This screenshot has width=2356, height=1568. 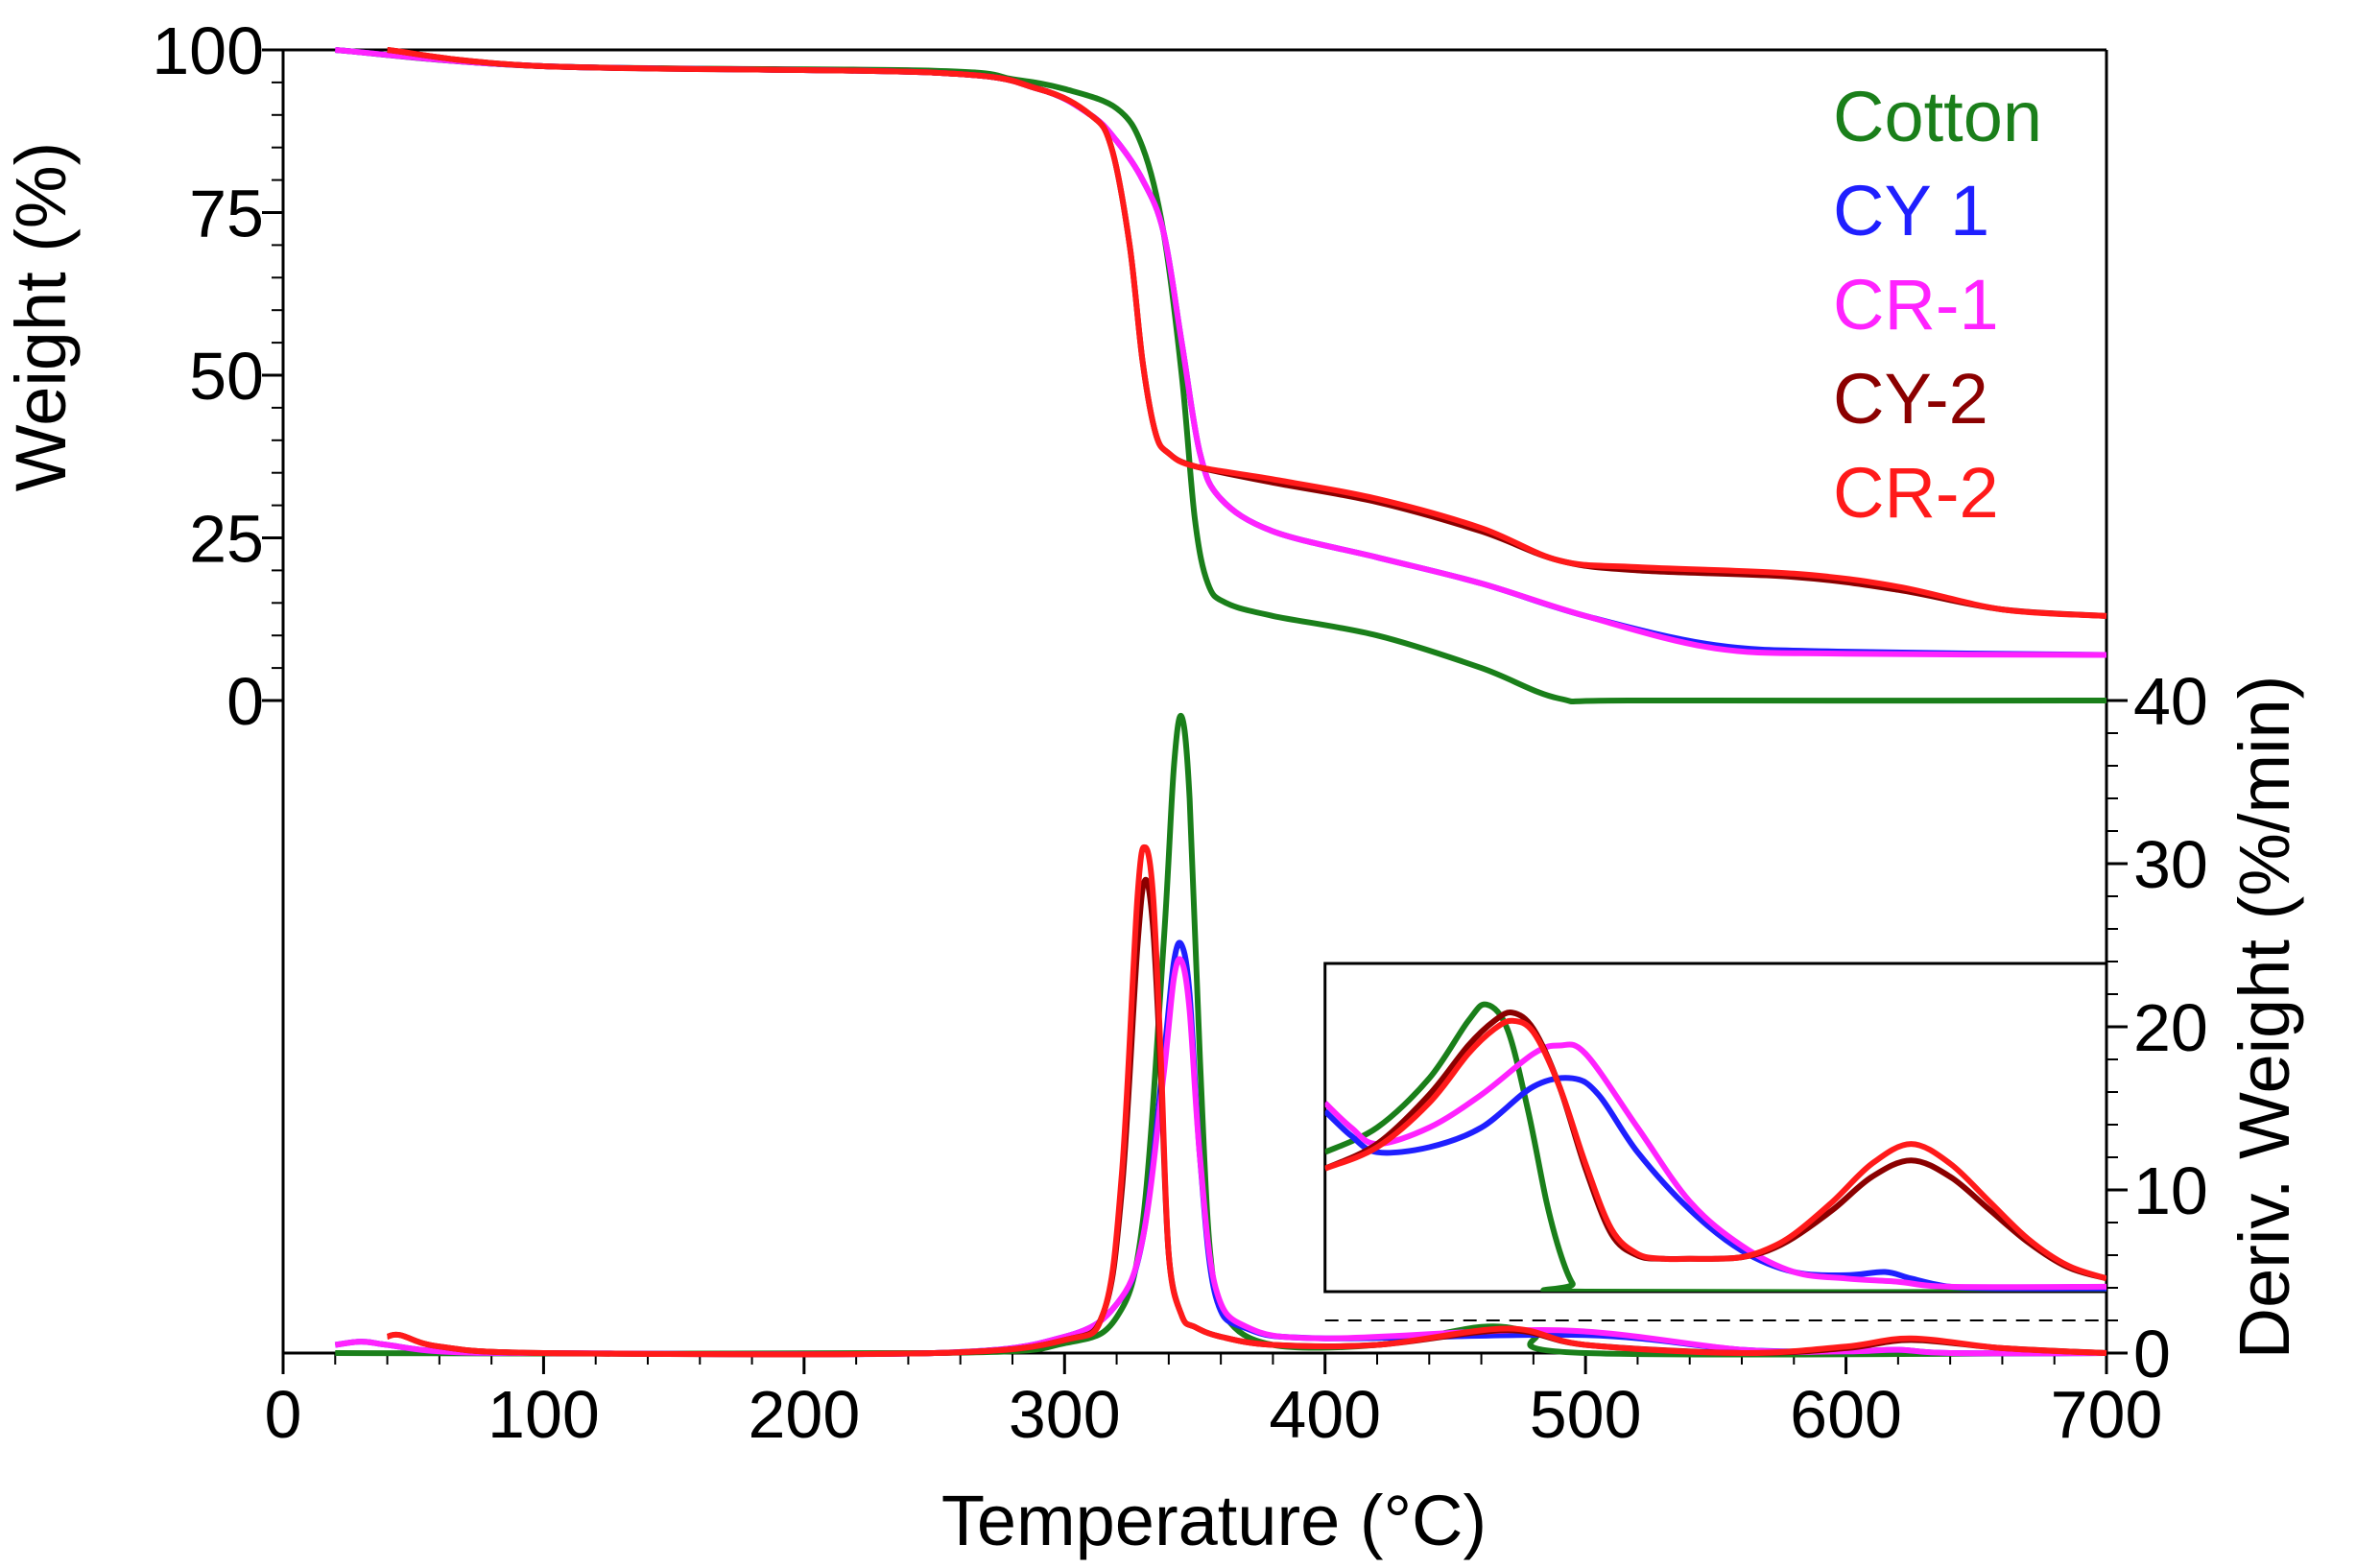 What do you see at coordinates (1214, 1520) in the screenshot?
I see `x-axis-title: Temperature (°C)` at bounding box center [1214, 1520].